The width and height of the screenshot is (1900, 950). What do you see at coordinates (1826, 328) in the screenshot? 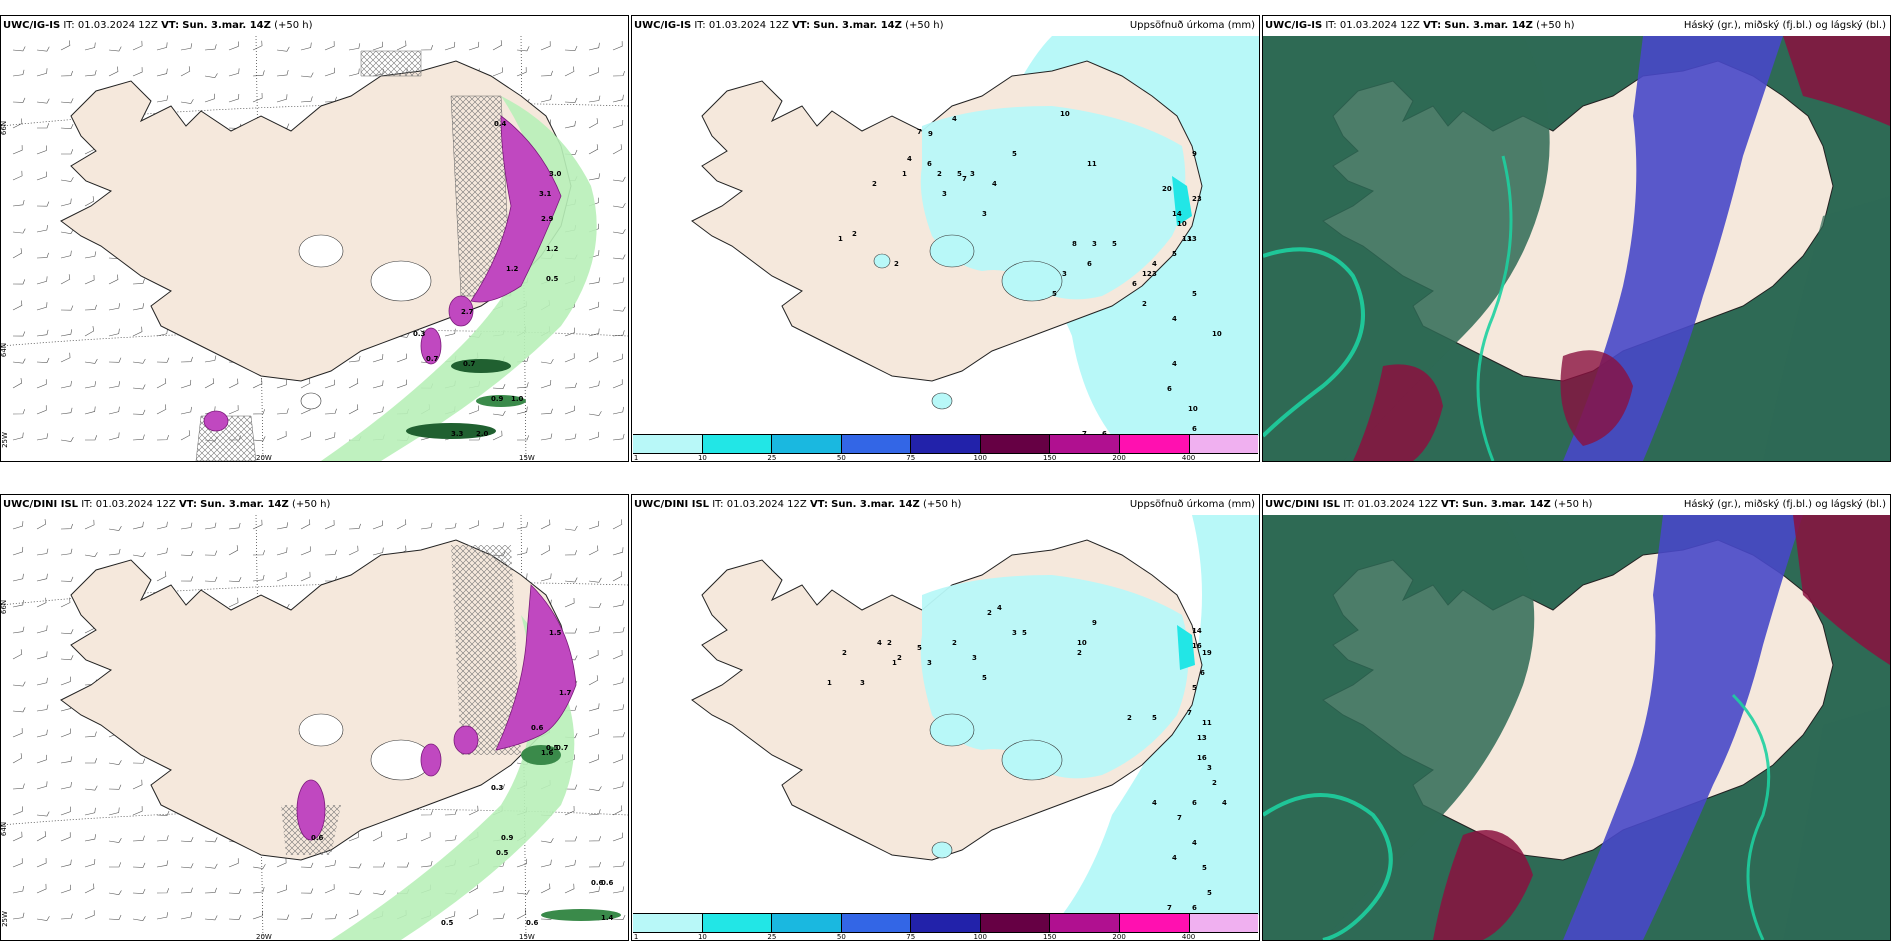
I see `right-side-cloud` at bounding box center [1826, 328].